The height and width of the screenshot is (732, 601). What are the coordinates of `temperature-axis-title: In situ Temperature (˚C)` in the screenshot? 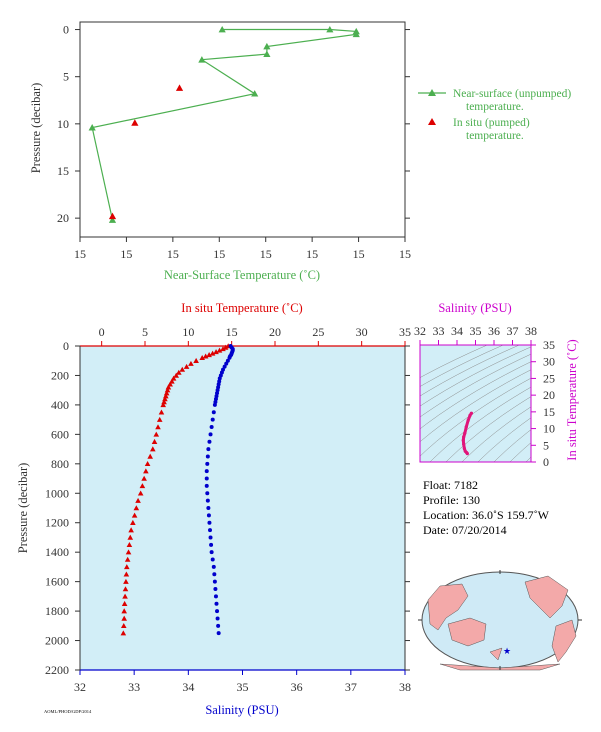 It's located at (241, 308).